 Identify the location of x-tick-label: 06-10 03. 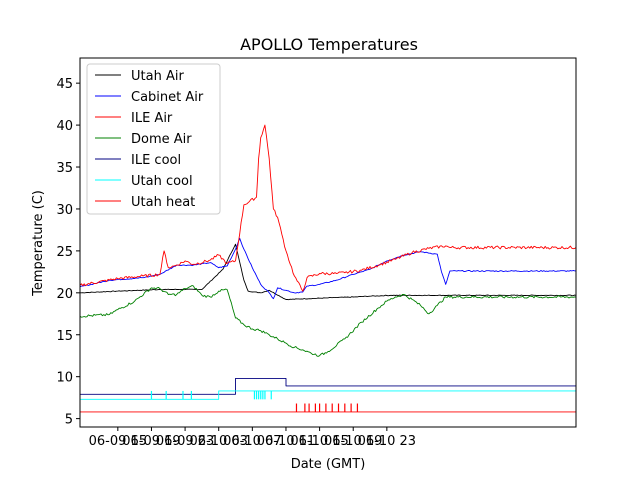
(218, 441).